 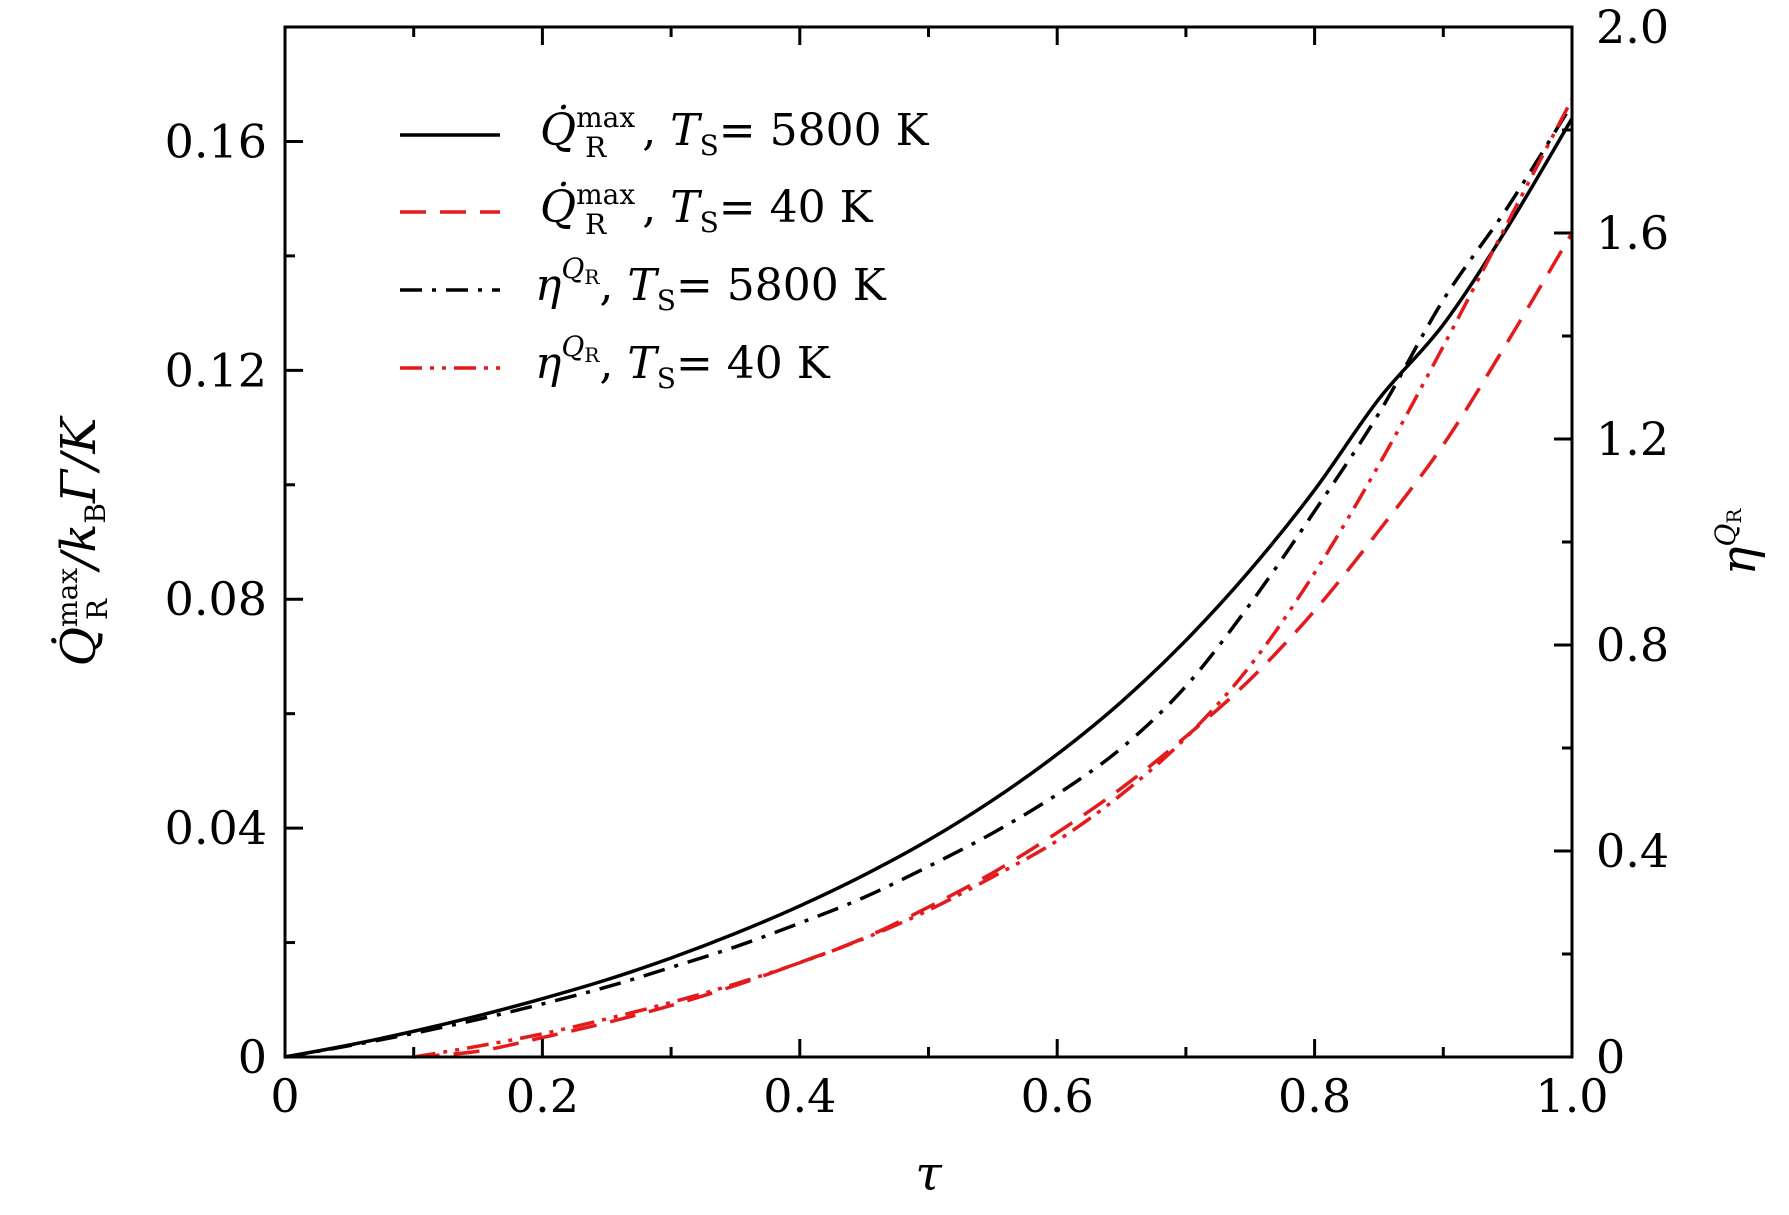 I want to click on svg-text:Q̇maxR, TS= 40 K: Q̇max R, TS= 40 K, so click(x=707, y=209).